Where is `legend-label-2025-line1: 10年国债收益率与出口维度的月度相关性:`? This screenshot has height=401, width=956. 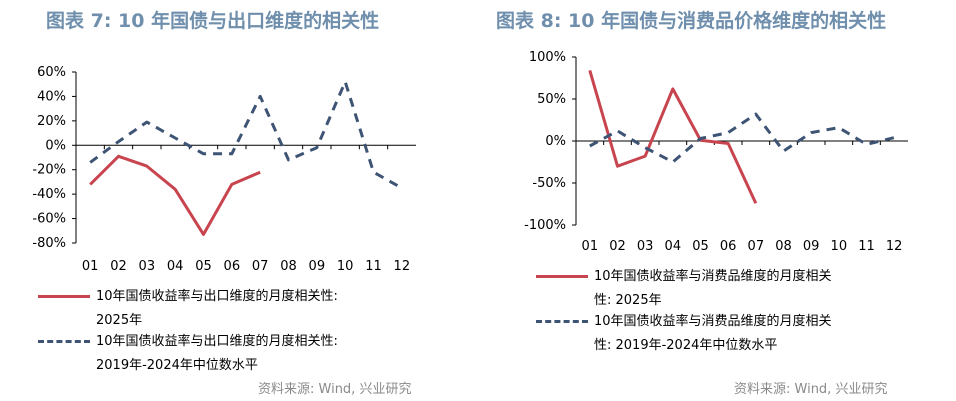 legend-label-2025-line1: 10年国债收益率与出口维度的月度相关性: is located at coordinates (217, 296).